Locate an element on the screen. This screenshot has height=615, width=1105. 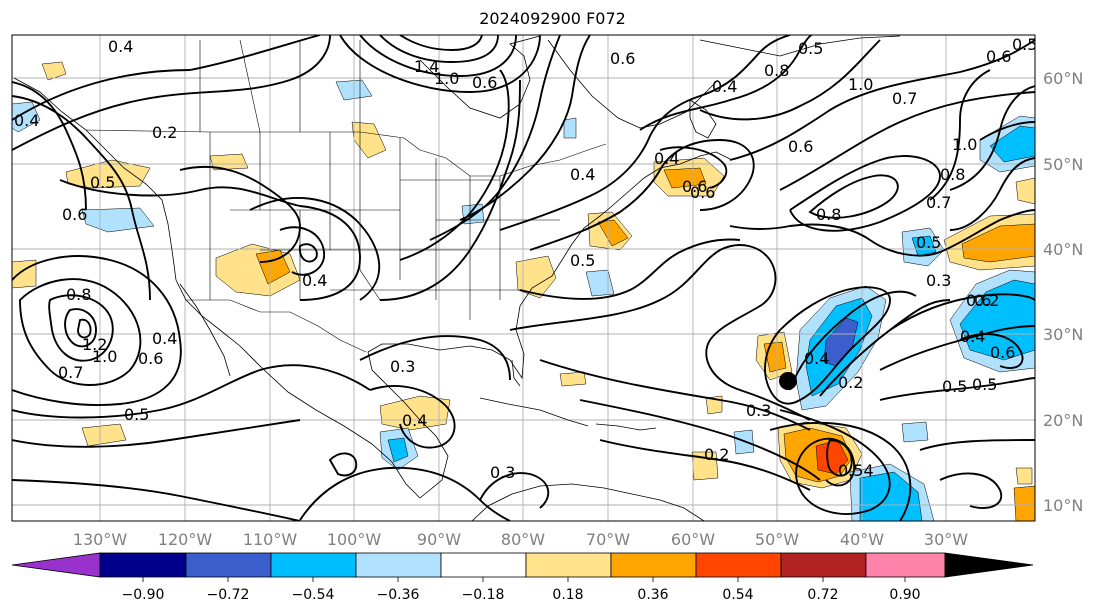
colorbar-extend-right is located at coordinates (989, 565).